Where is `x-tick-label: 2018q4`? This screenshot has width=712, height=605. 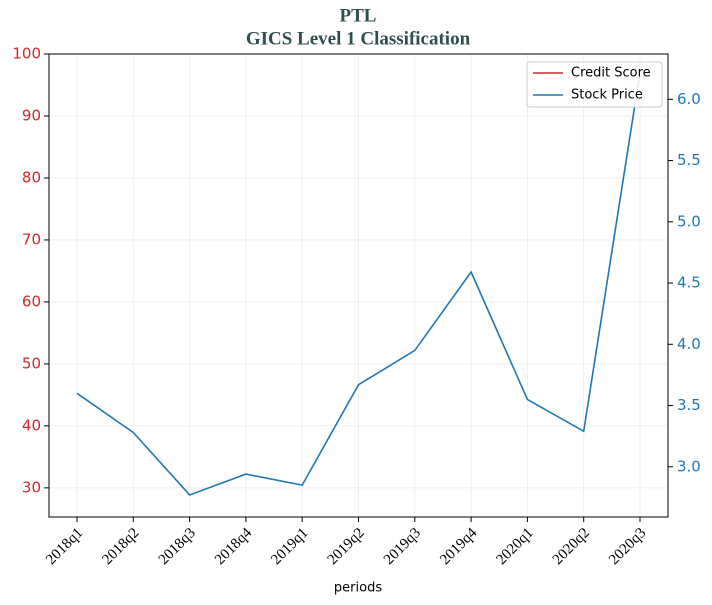
x-tick-label: 2018q4 is located at coordinates (233, 546).